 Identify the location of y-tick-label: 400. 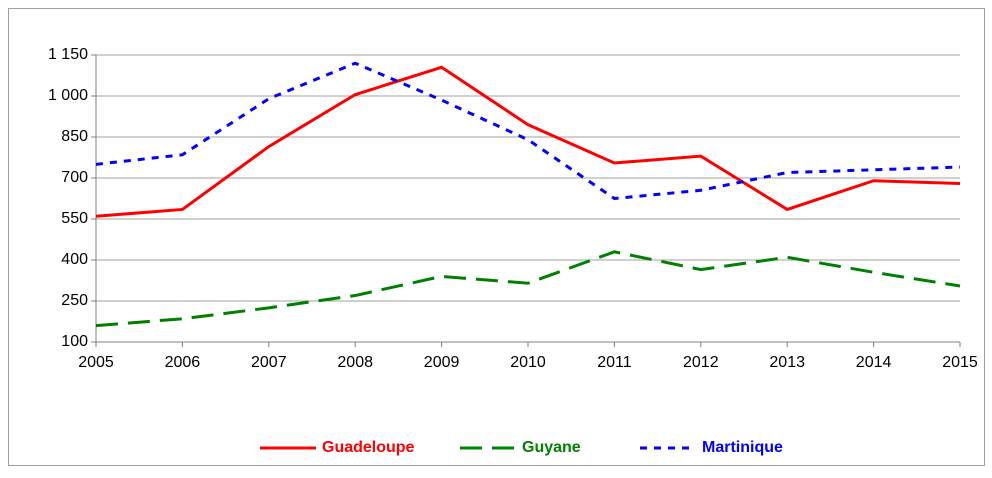
(74, 259).